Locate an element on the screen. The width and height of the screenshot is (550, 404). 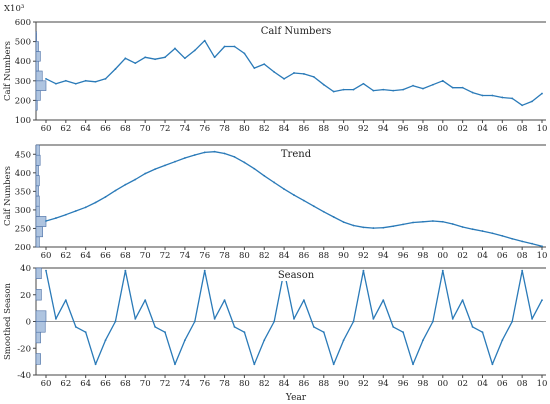
y-tick-label: 350 is located at coordinates (23, 192).